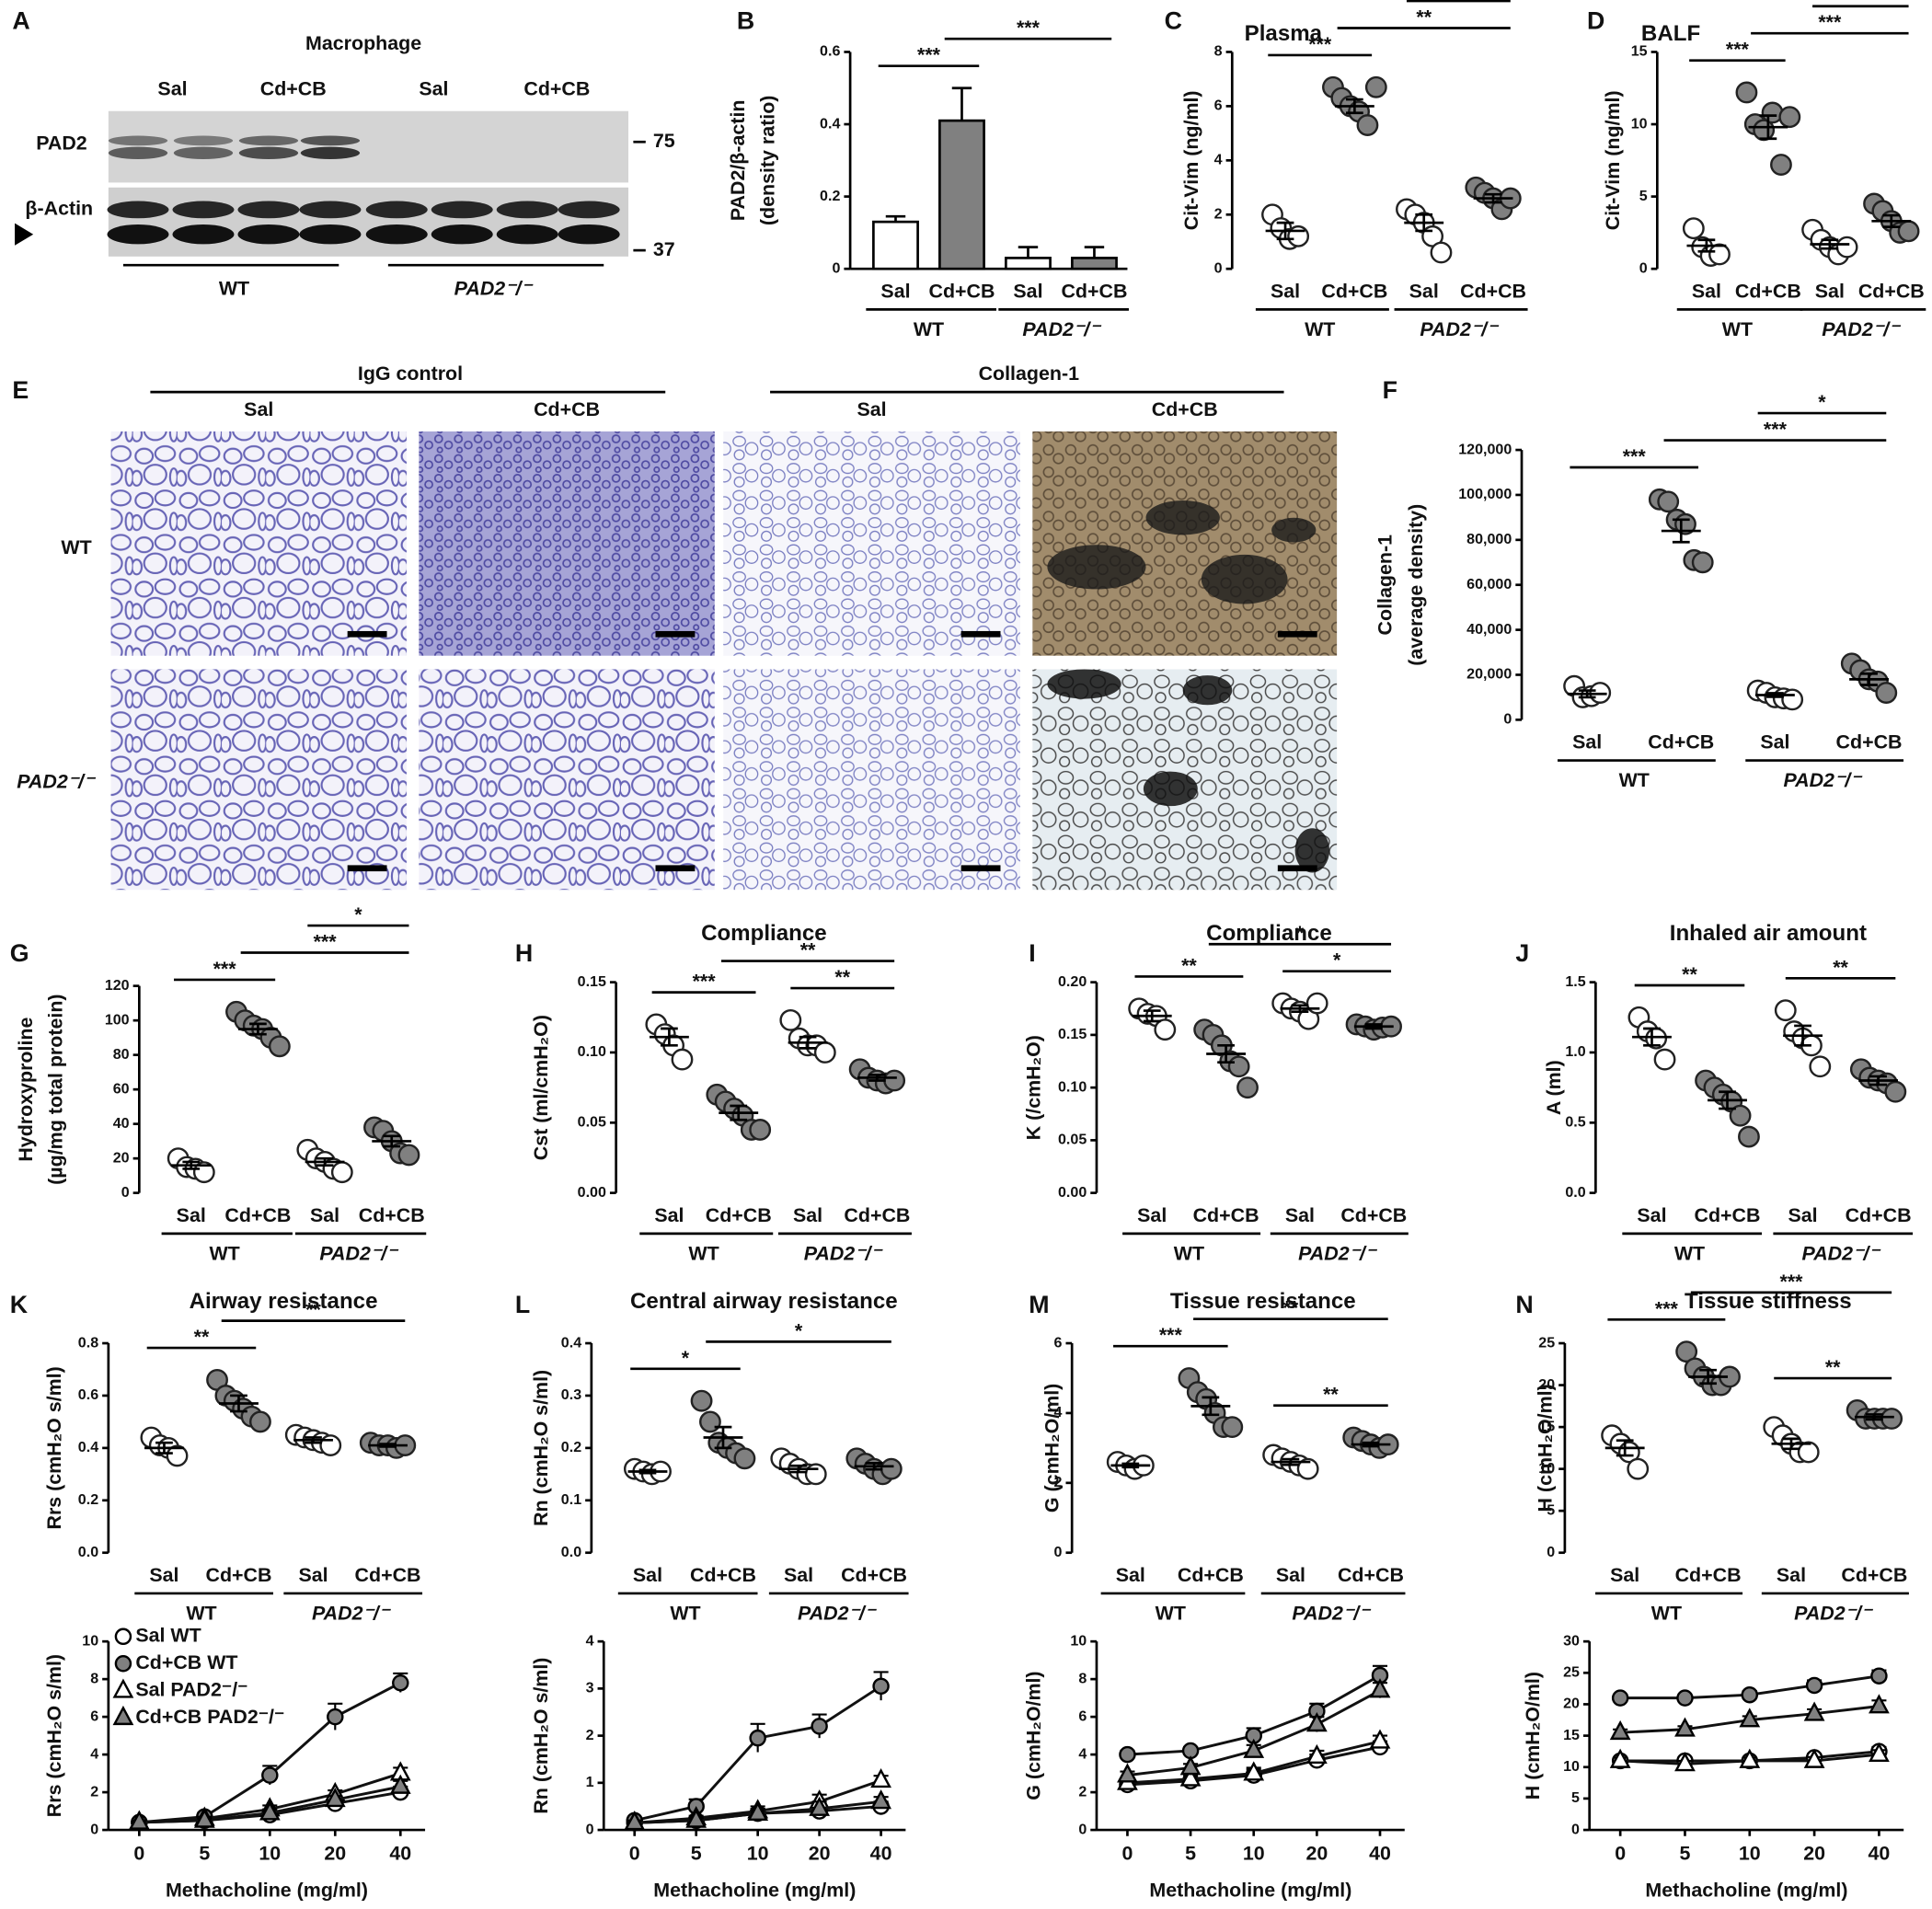 The image size is (1932, 1909). What do you see at coordinates (1768, 933) in the screenshot?
I see `chart-title: Inhaled air amount` at bounding box center [1768, 933].